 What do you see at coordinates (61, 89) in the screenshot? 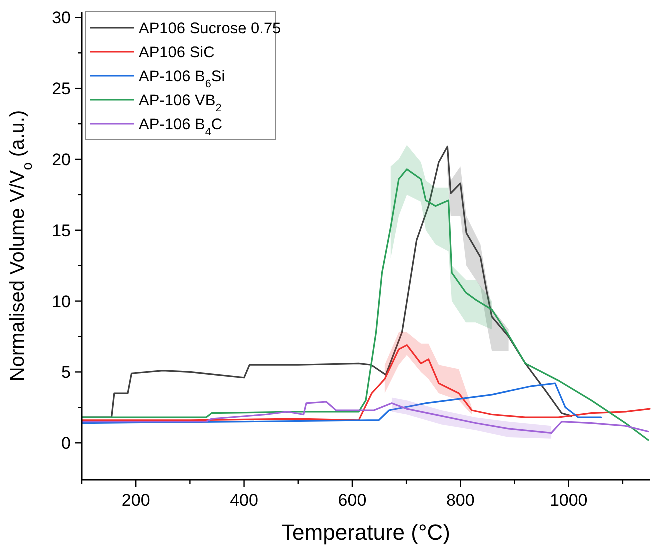
I see `y-tick-label: 25` at bounding box center [61, 89].